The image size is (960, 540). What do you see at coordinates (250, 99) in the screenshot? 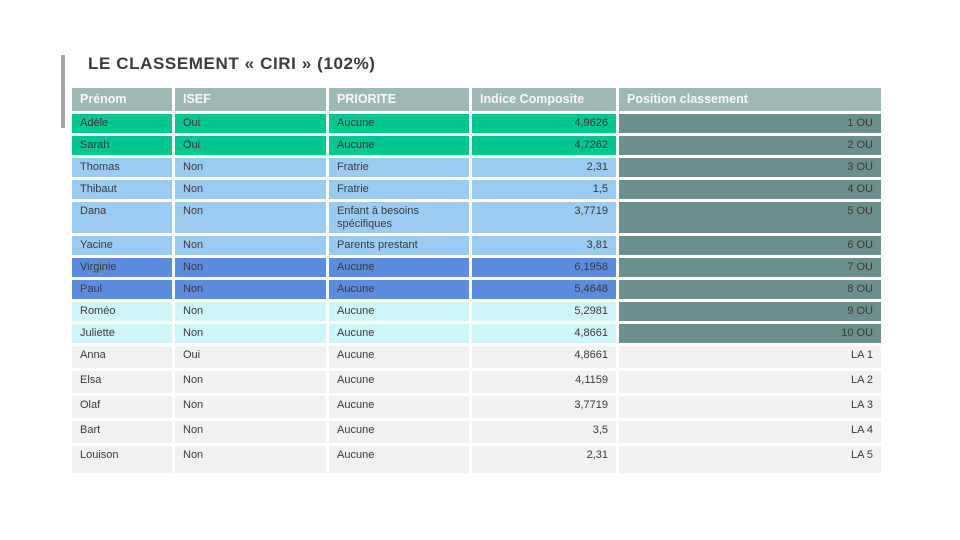
I see `column-header-isef: ISEF` at bounding box center [250, 99].